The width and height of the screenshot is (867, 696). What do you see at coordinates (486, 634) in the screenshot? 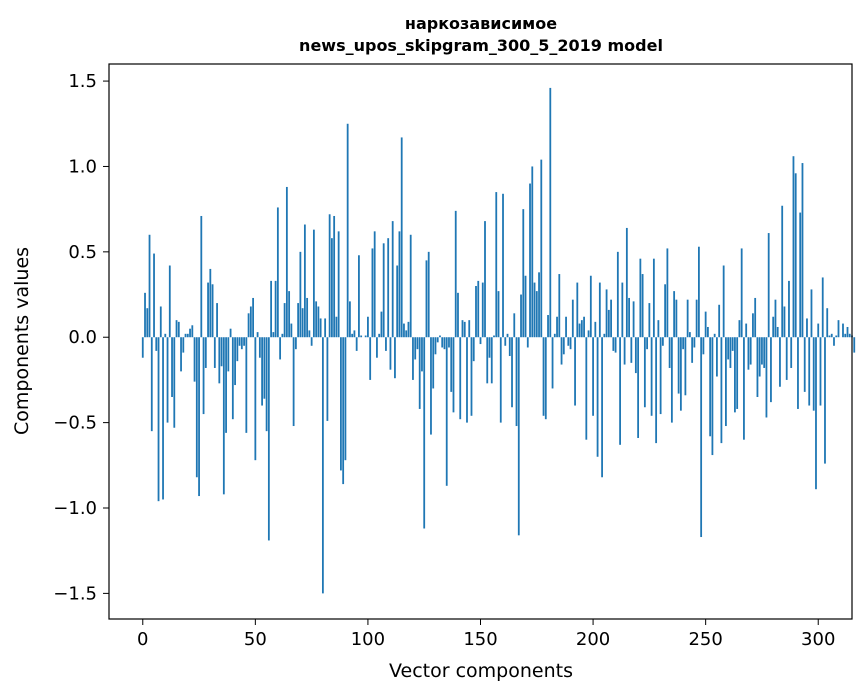
I see `x-axis-ticks: 0 50 100 150 200 250 300` at bounding box center [486, 634].